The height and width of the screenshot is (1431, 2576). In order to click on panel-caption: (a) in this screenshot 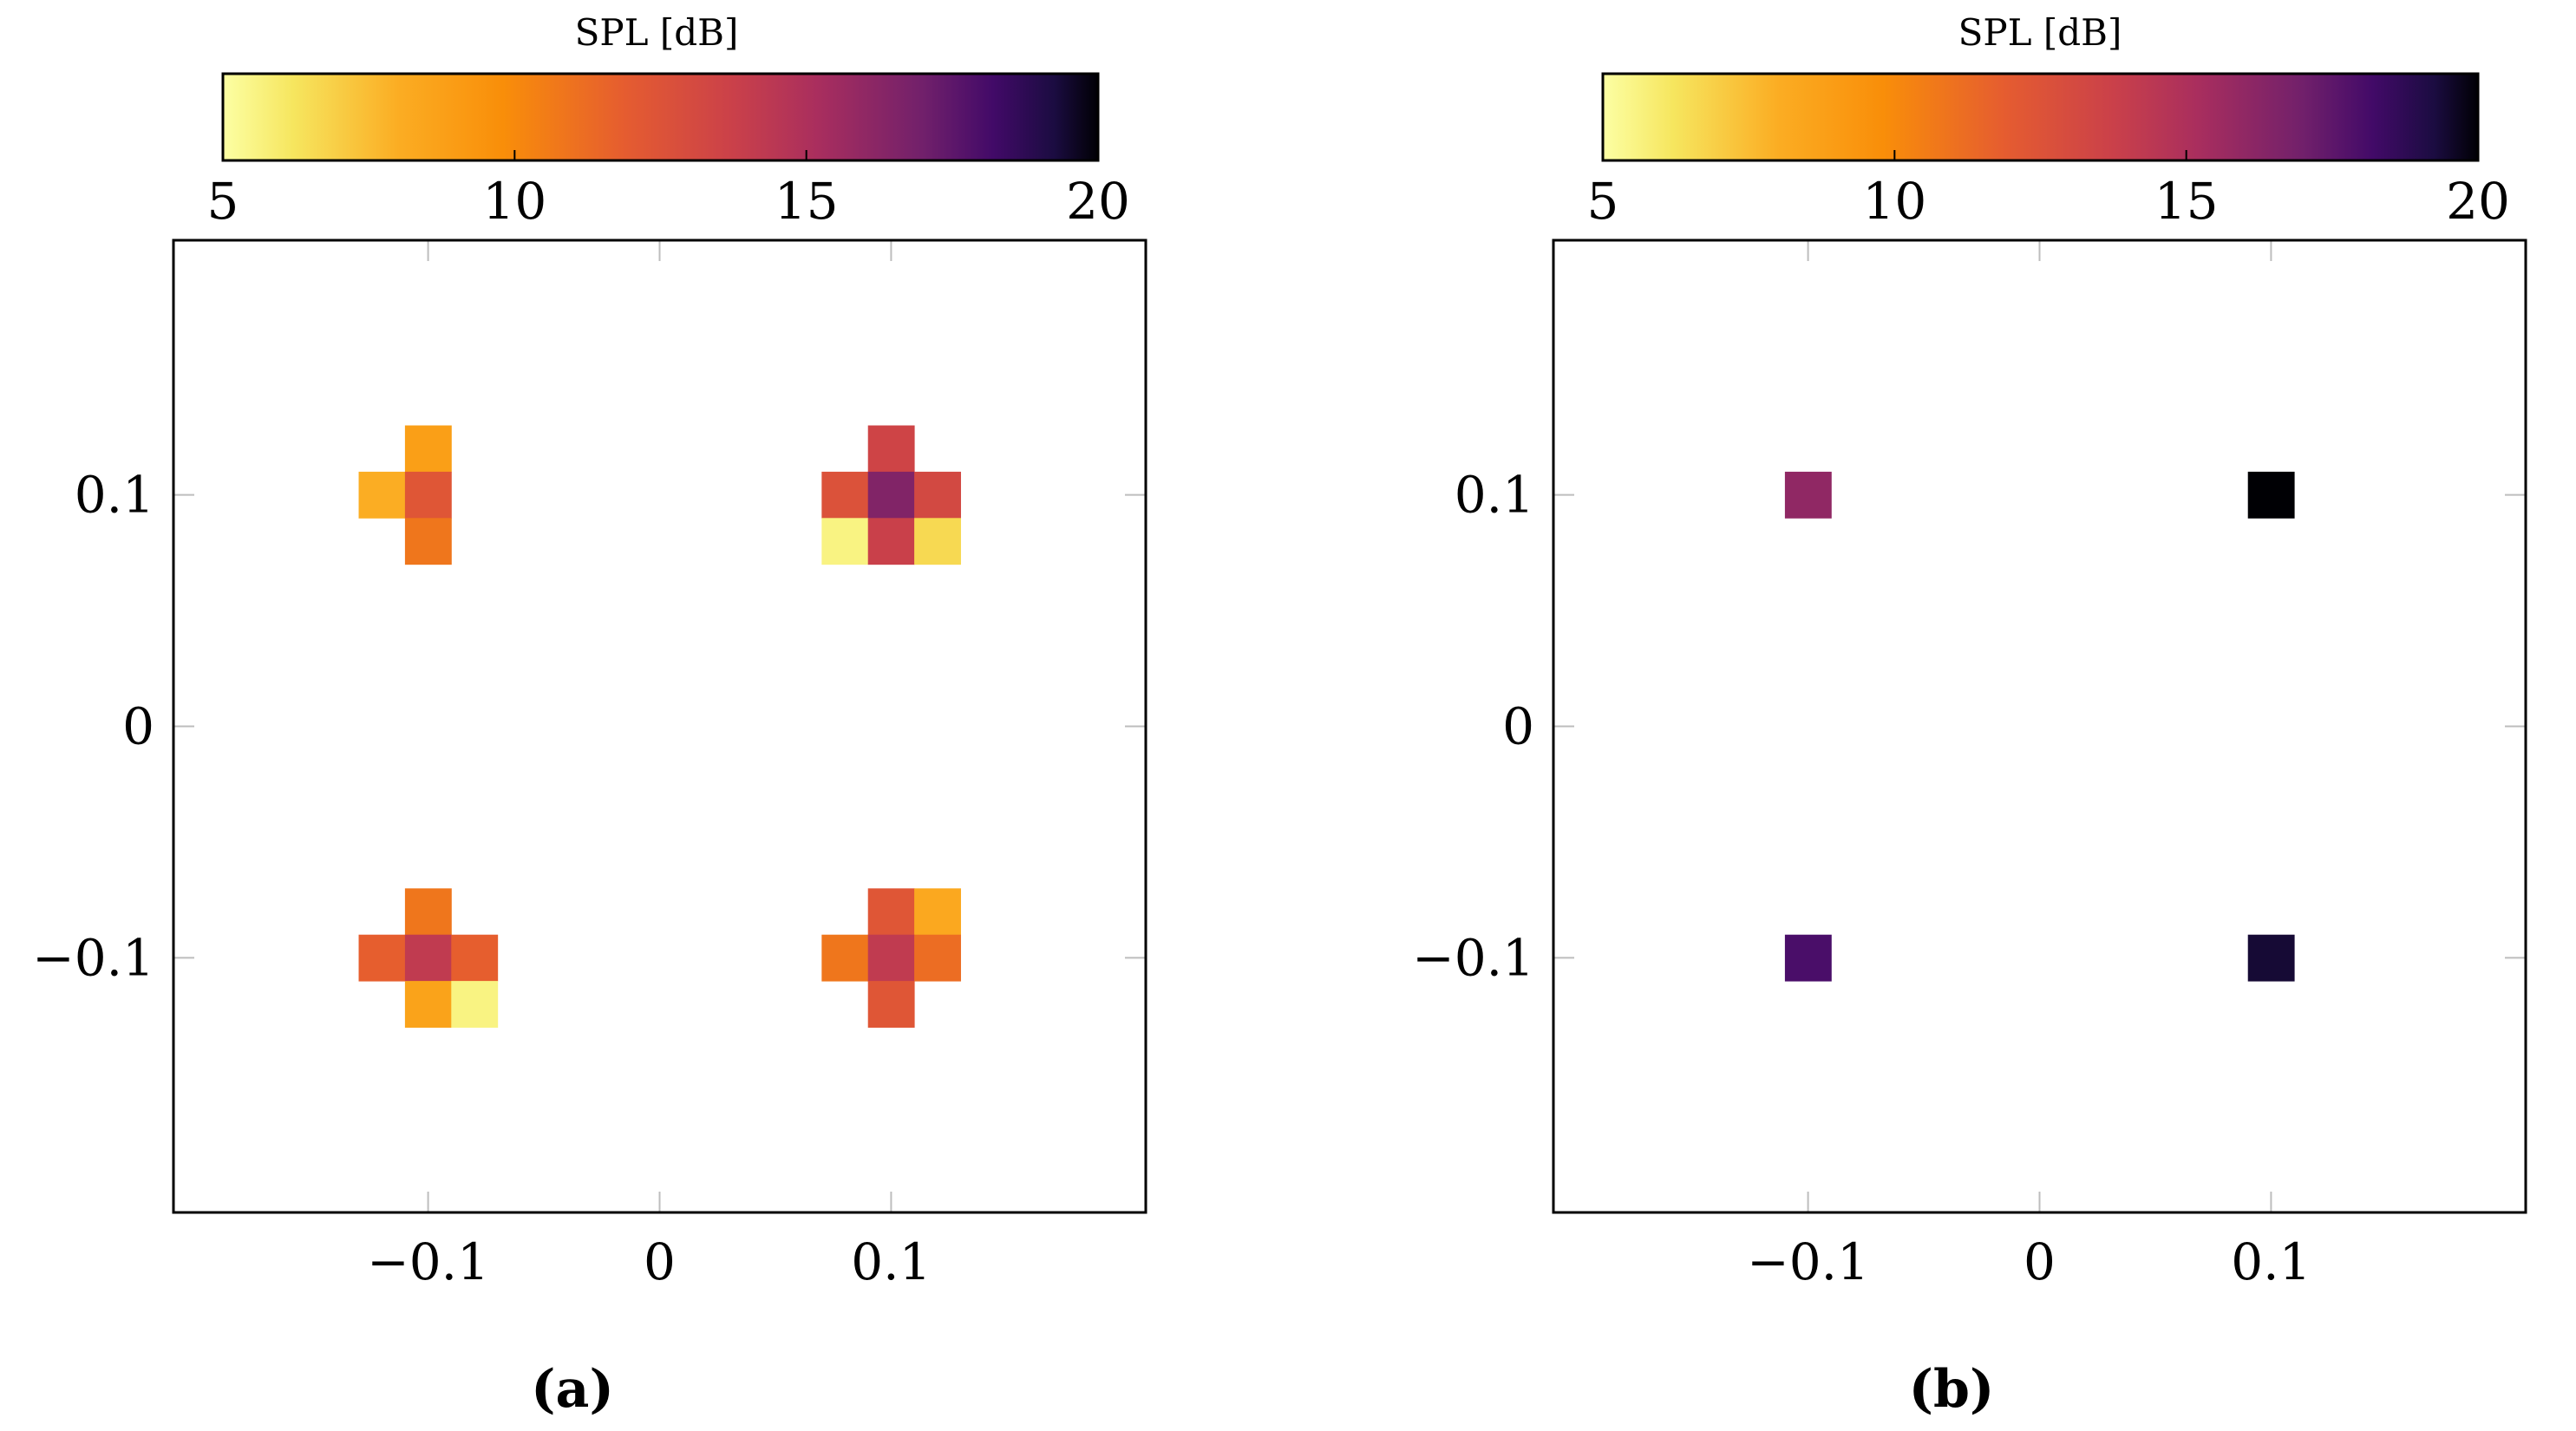, I will do `click(572, 1389)`.